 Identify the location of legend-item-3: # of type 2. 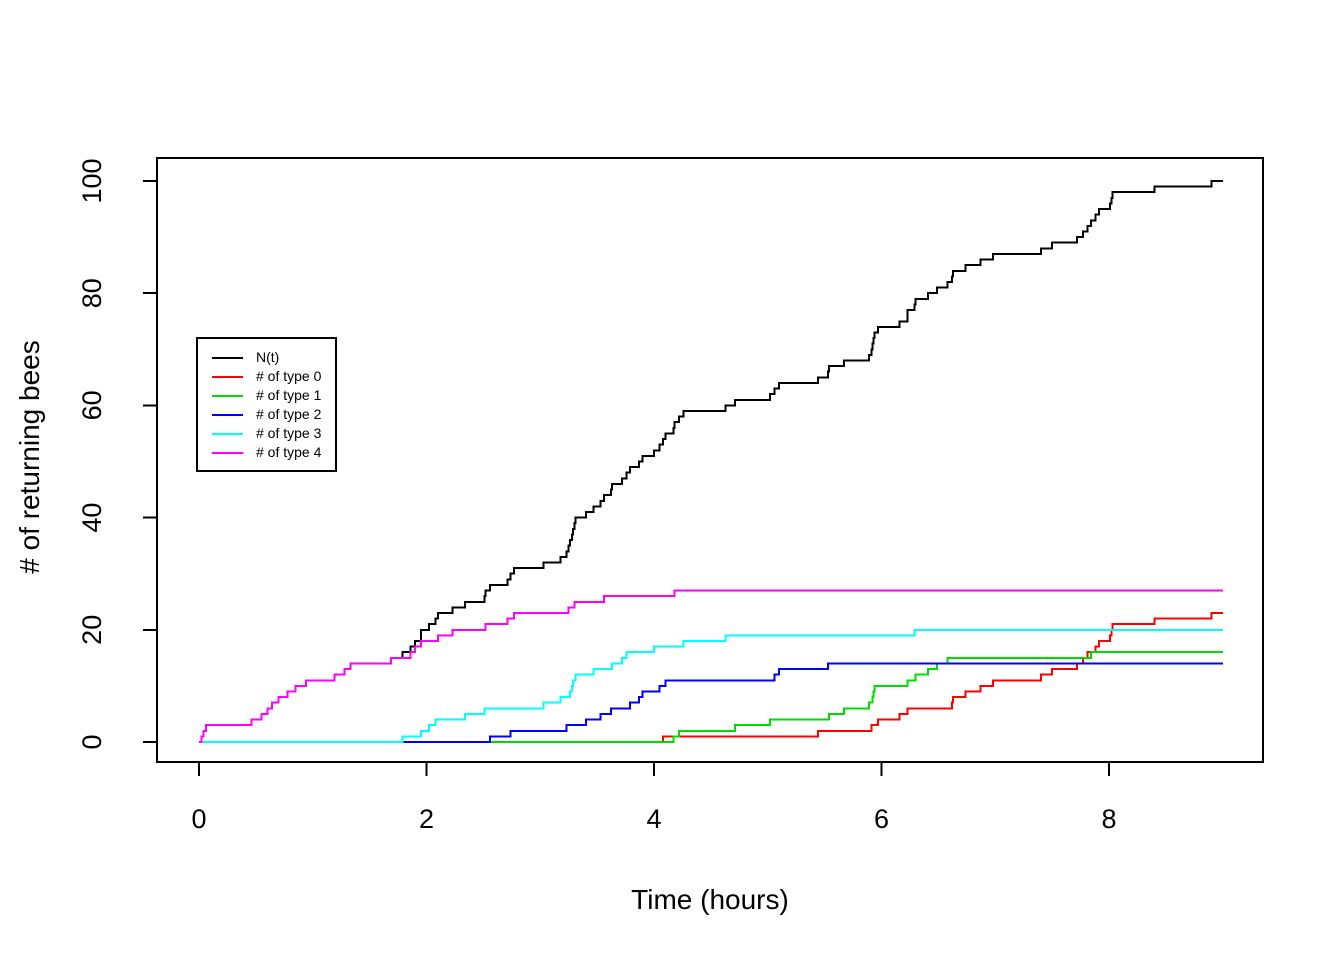
(266, 414).